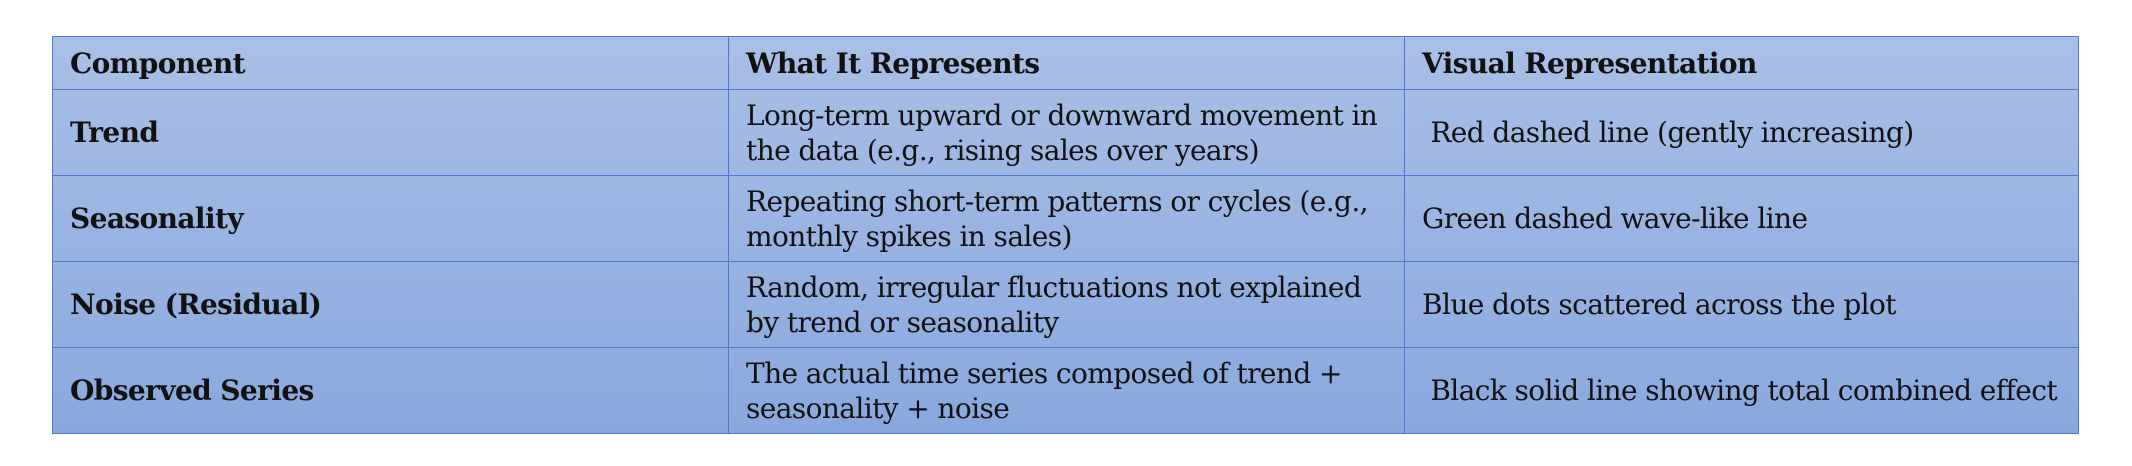  What do you see at coordinates (390, 304) in the screenshot?
I see `cell-component: Noise (Residual)` at bounding box center [390, 304].